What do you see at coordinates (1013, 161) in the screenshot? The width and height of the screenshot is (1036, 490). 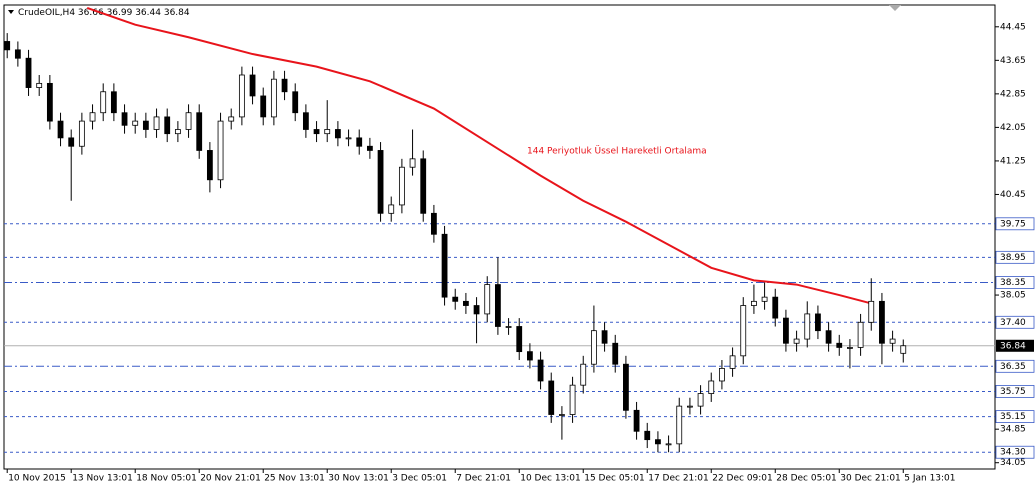 I see `y-tick-label: 41.25` at bounding box center [1013, 161].